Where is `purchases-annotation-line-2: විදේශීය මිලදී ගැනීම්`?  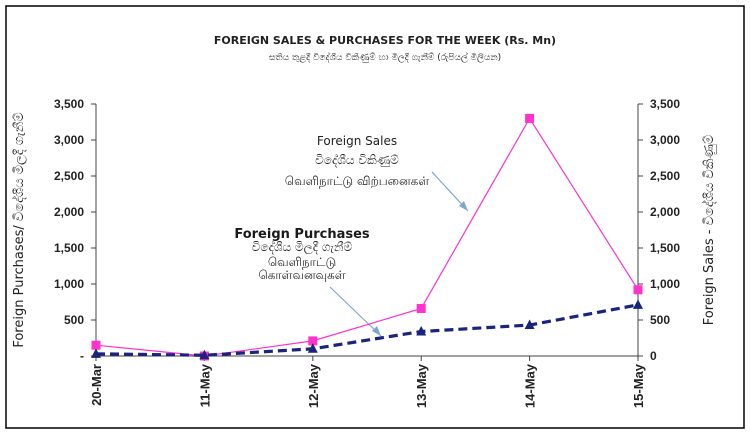 purchases-annotation-line-2: විදේශීය මිලදී ගැනීම් is located at coordinates (302, 247).